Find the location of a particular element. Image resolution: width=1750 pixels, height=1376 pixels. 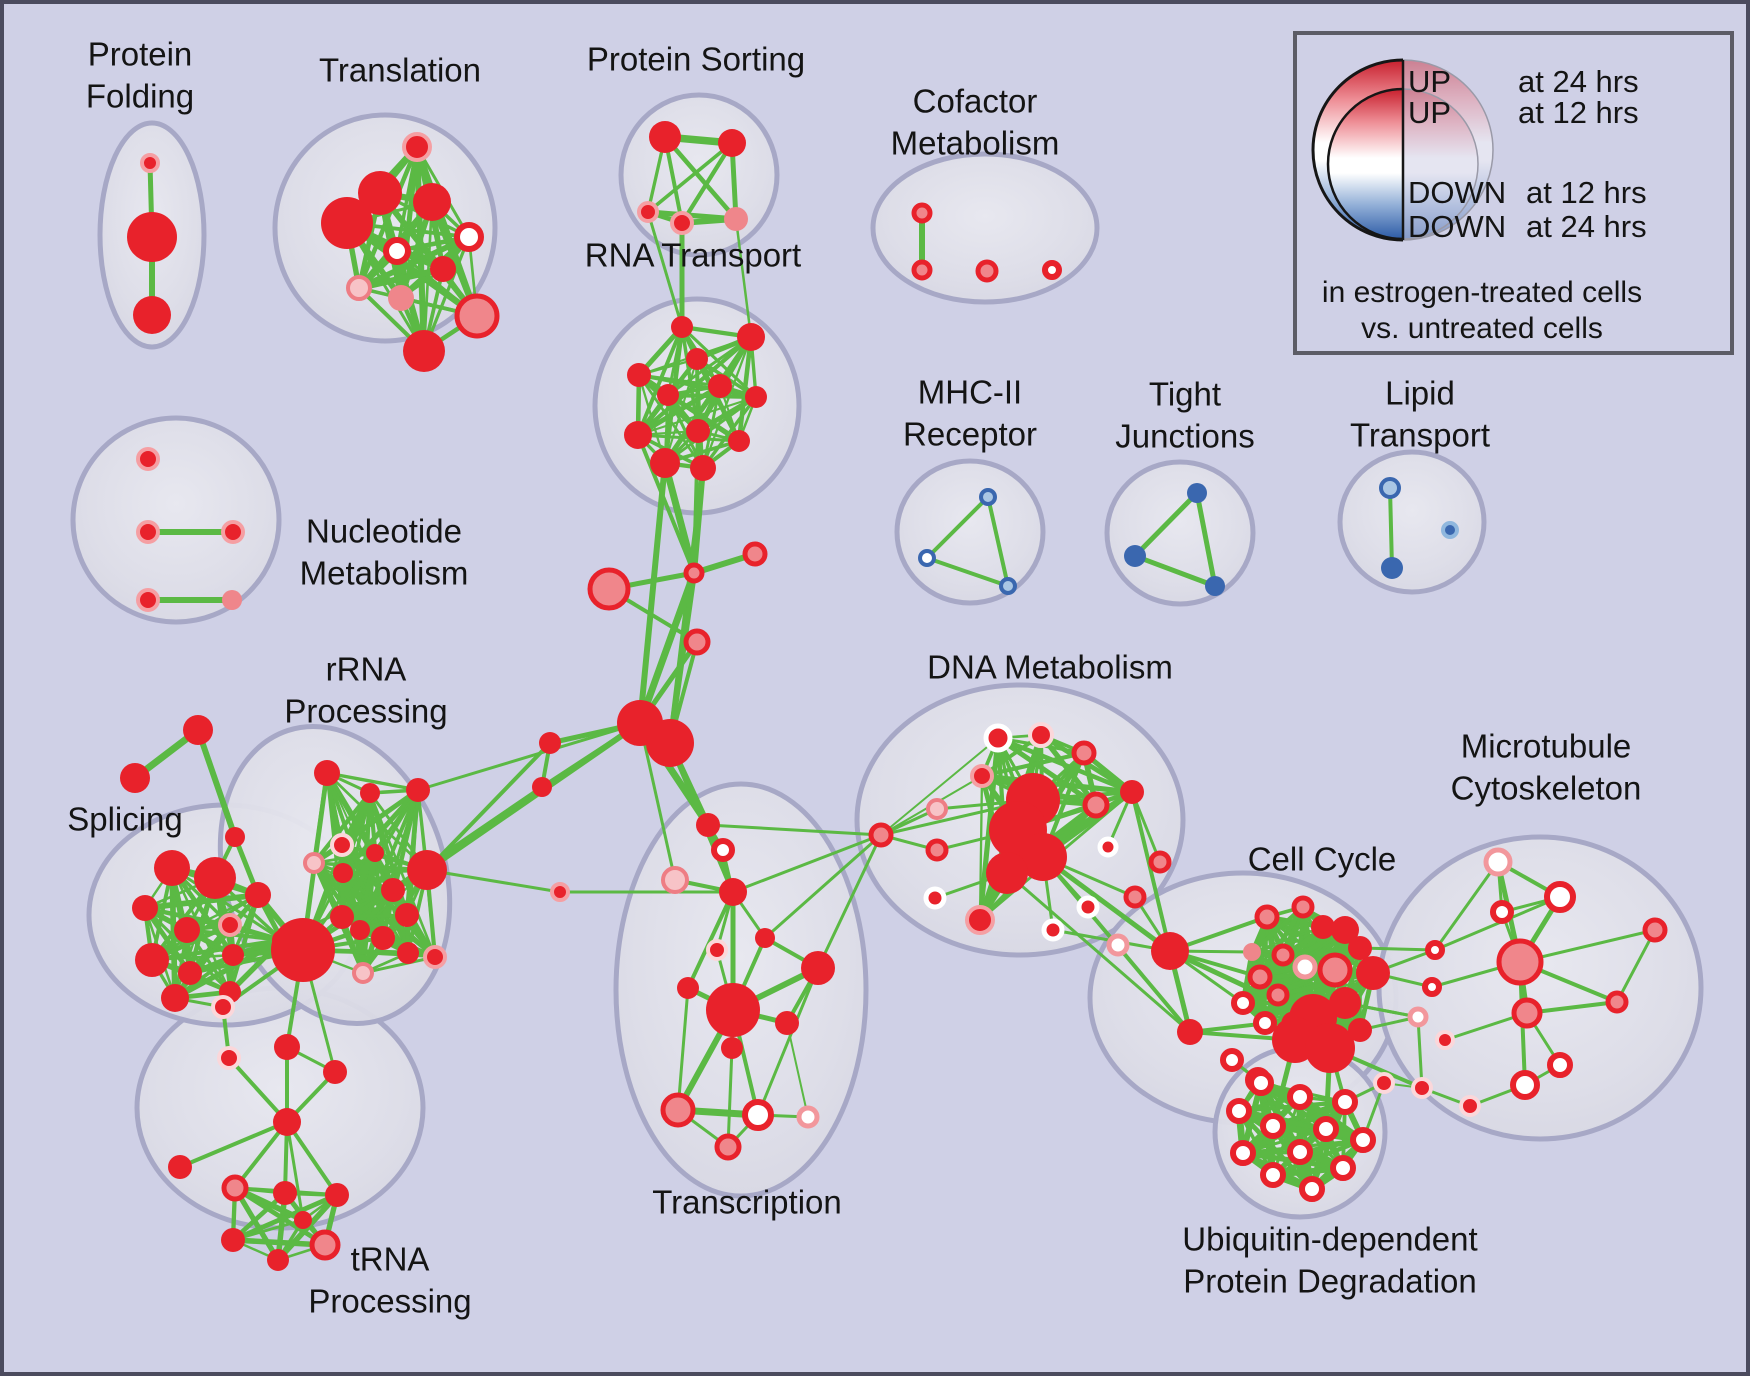

legend-outer-right-arc is located at coordinates (1448, 150).